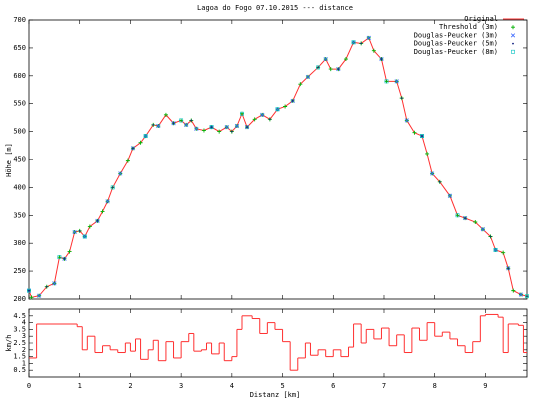 The width and height of the screenshot is (533, 400). Describe the element at coordinates (481, 19) in the screenshot. I see `legend-label: Original` at that location.